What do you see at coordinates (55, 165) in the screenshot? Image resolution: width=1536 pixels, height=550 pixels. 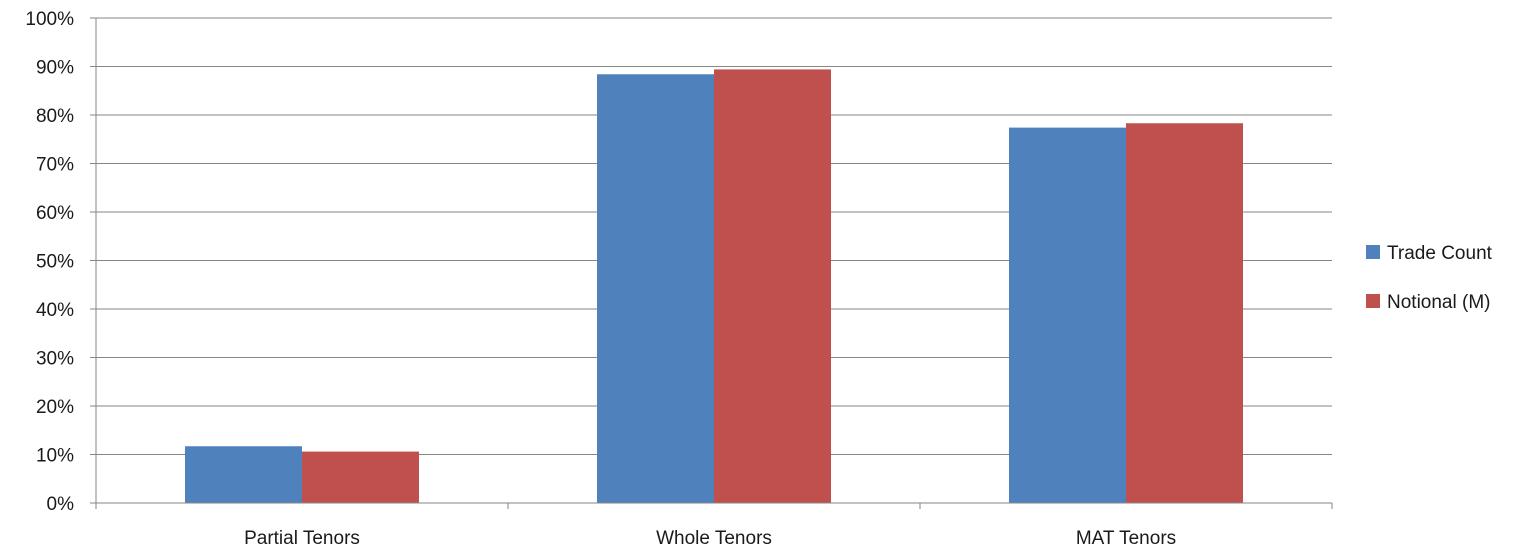 I see `y-tick-label: 70%` at bounding box center [55, 165].